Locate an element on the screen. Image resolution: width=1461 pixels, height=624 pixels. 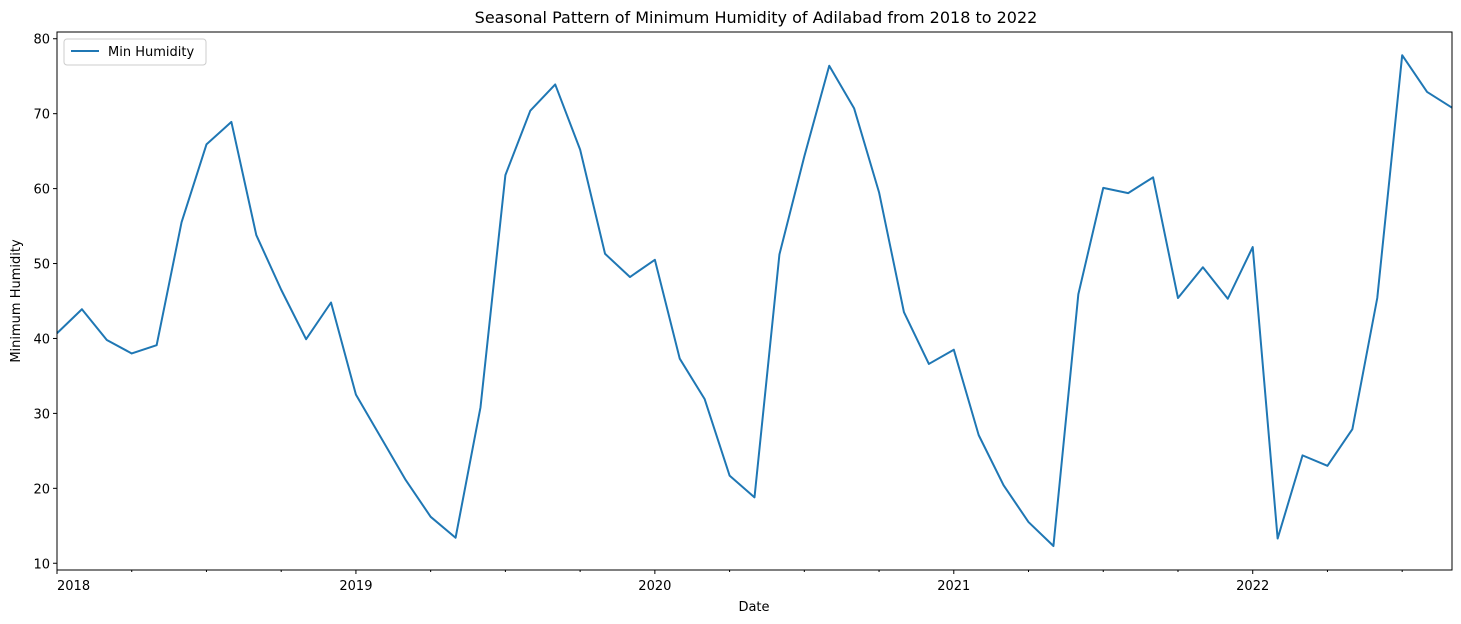
y-tick-label: 40 is located at coordinates (41, 339).